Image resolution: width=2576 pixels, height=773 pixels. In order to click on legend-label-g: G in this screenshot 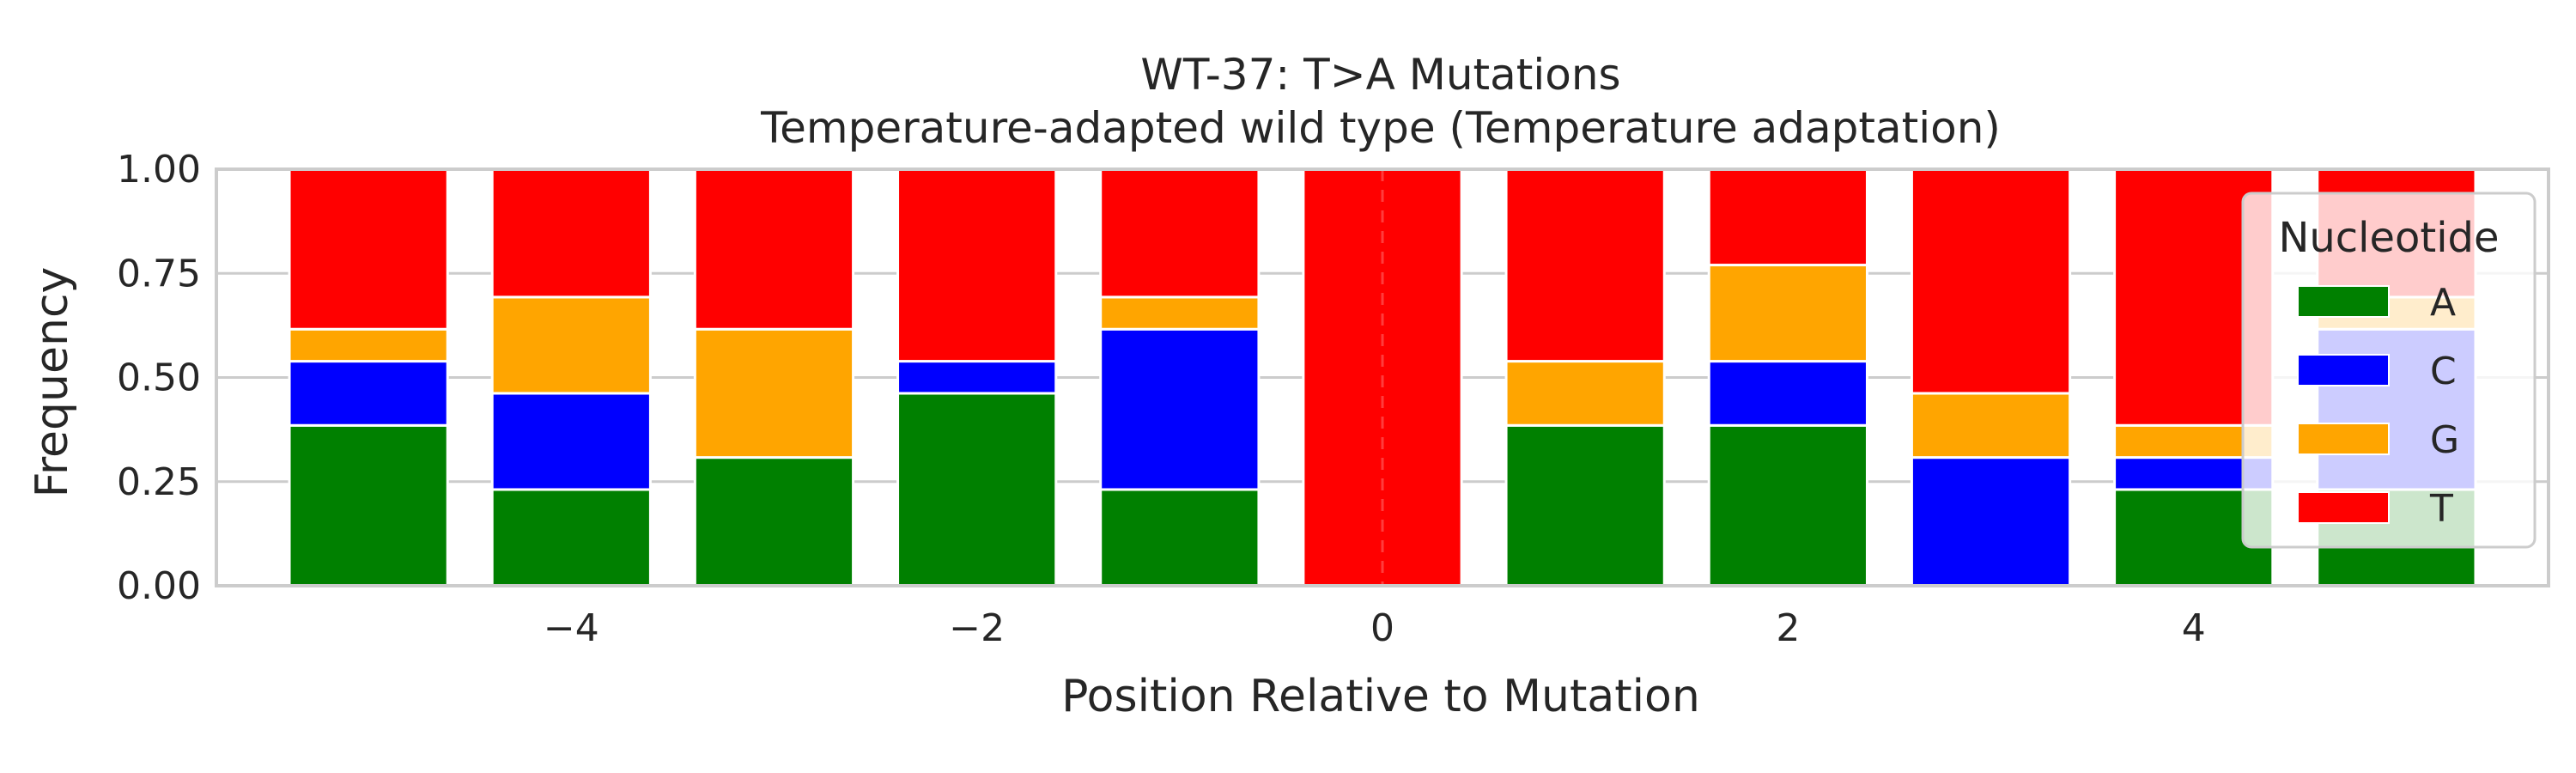, I will do `click(2444, 440)`.